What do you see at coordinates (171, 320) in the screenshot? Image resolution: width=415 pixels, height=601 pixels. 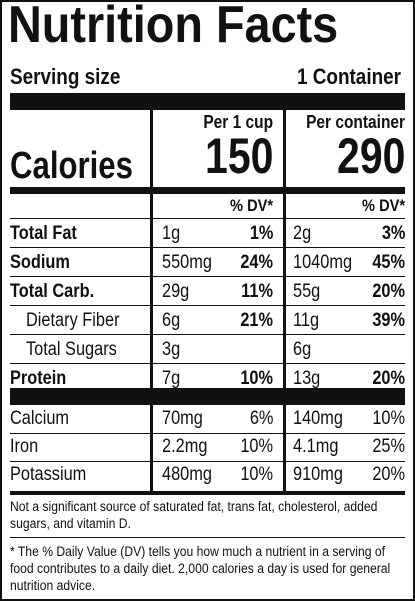 I see `nutrient-amount-per-cup: 6g` at bounding box center [171, 320].